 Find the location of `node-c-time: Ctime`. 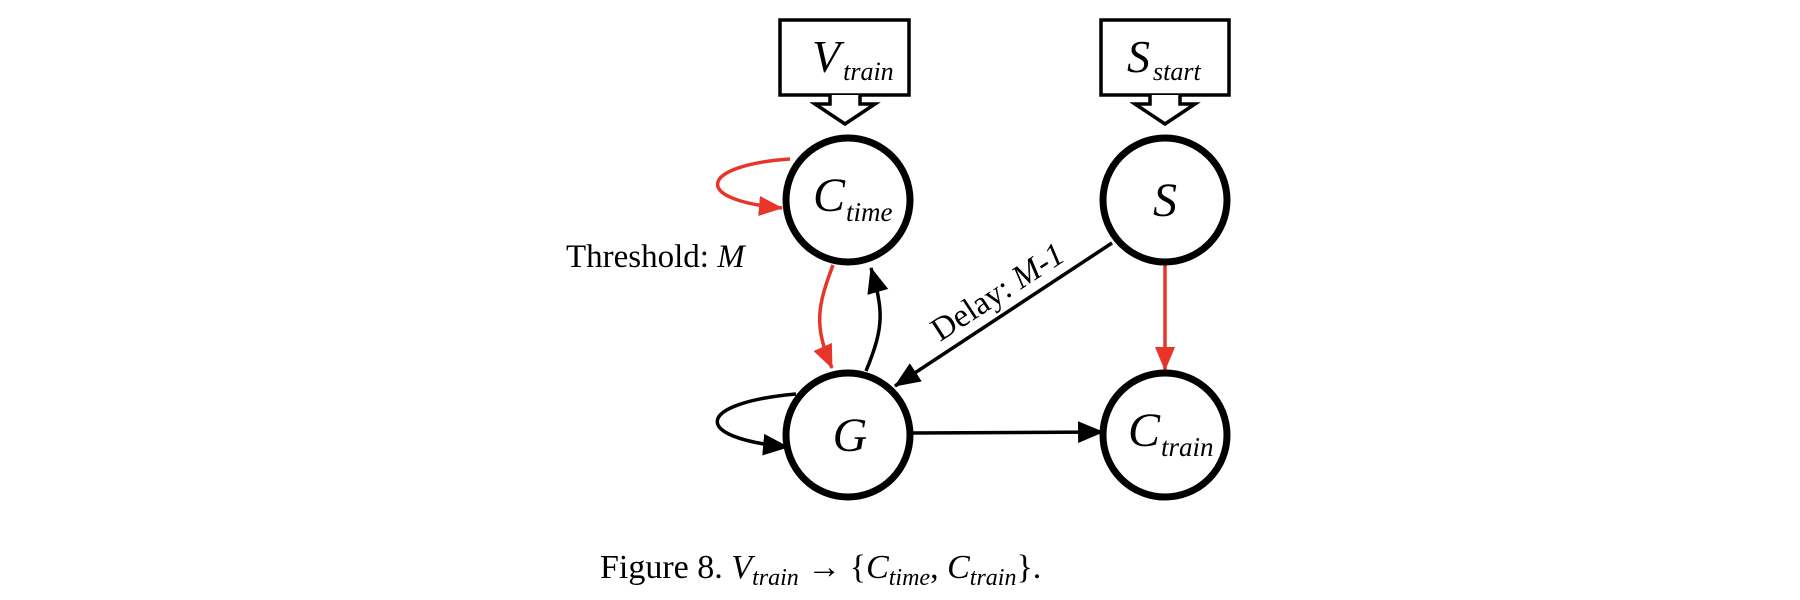

node-c-time: Ctime is located at coordinates (848, 200).